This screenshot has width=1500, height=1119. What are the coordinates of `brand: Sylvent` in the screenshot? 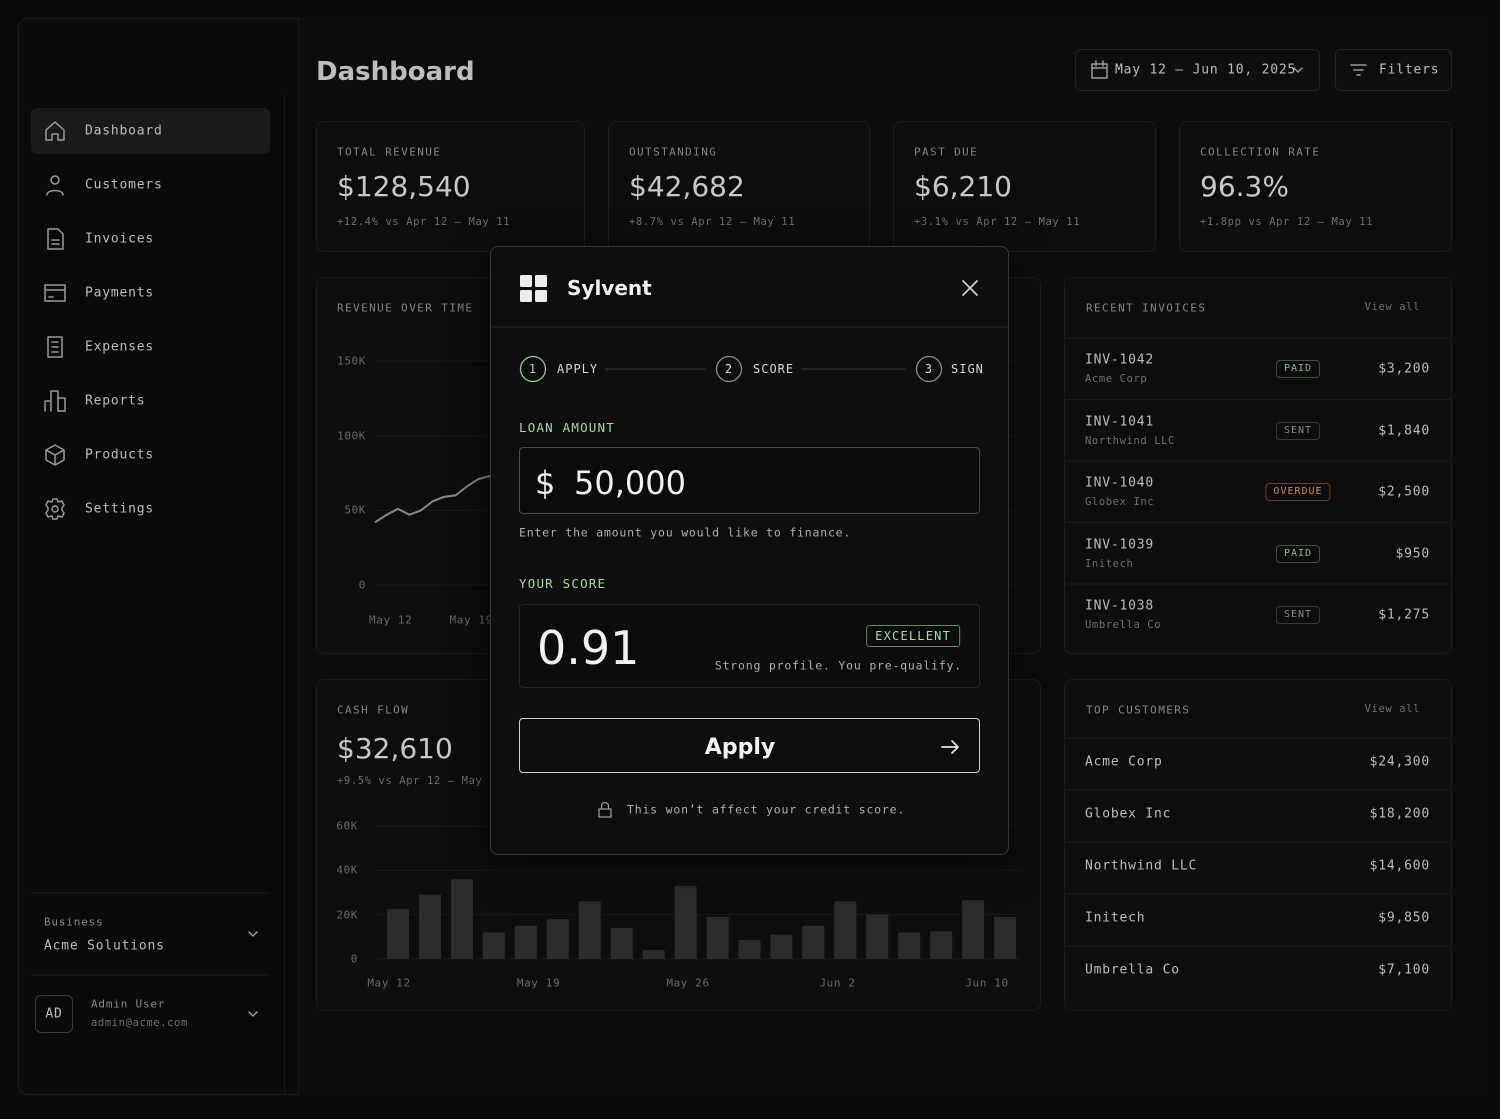 It's located at (609, 288).